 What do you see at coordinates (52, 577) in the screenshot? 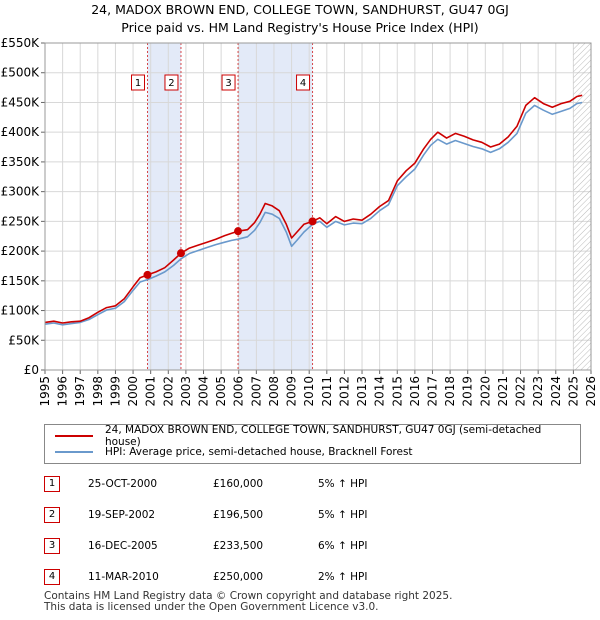
I see `sale-number-badge: 4` at bounding box center [52, 577].